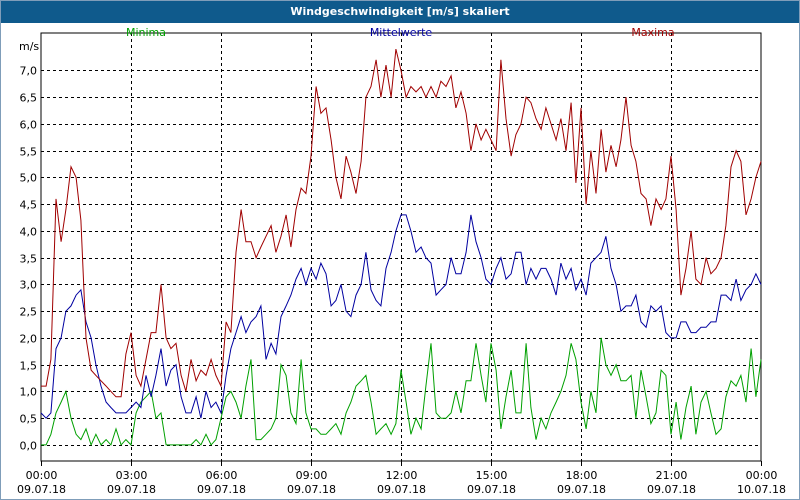  I want to click on y-tick-label: 4,0, so click(29, 232).